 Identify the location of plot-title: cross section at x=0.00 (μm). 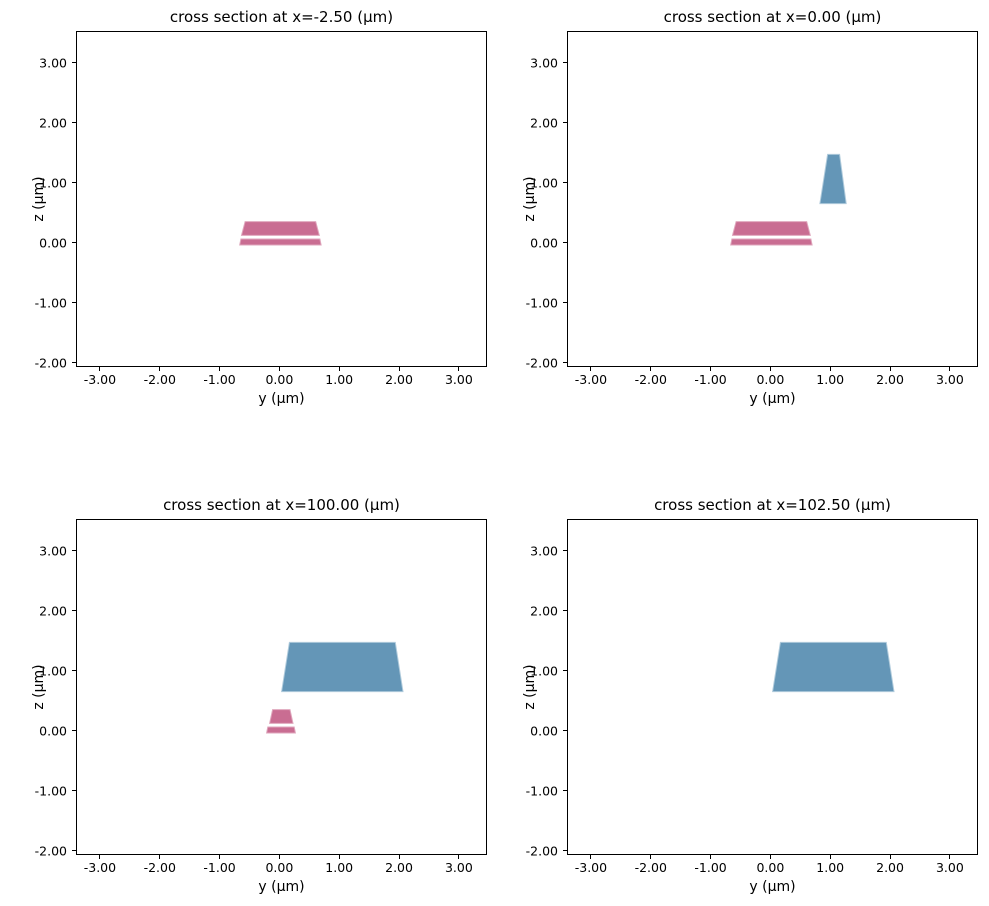
(772, 17).